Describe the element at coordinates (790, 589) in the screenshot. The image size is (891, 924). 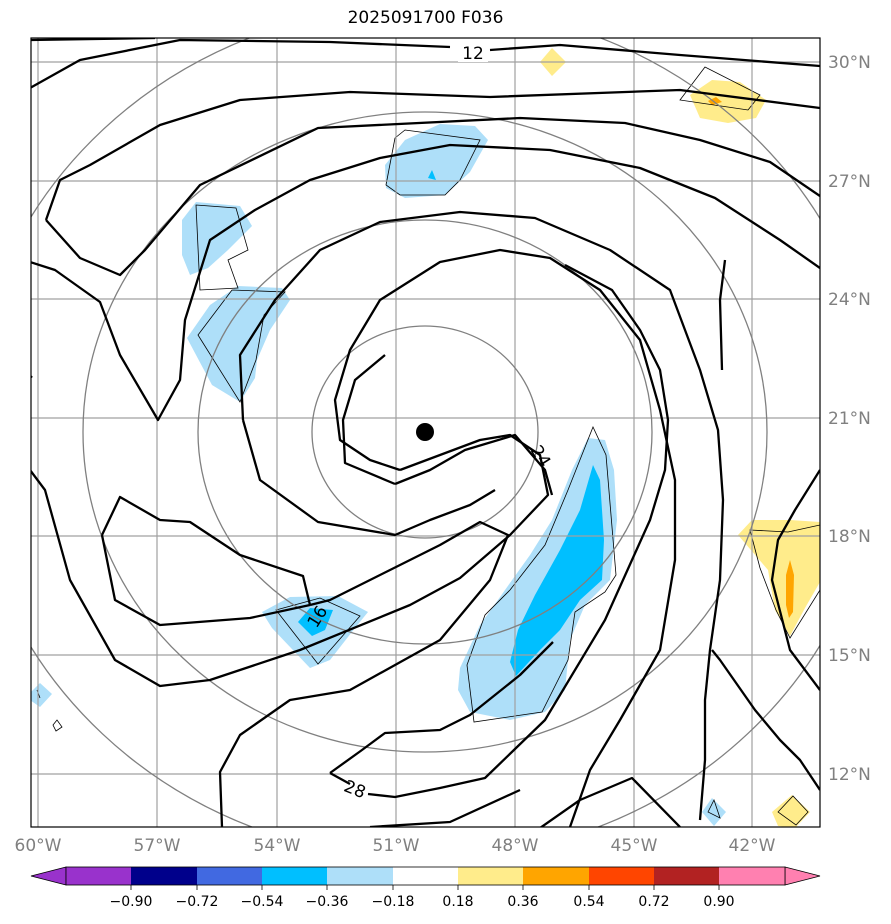
I see `orange-shade-spot-east` at that location.